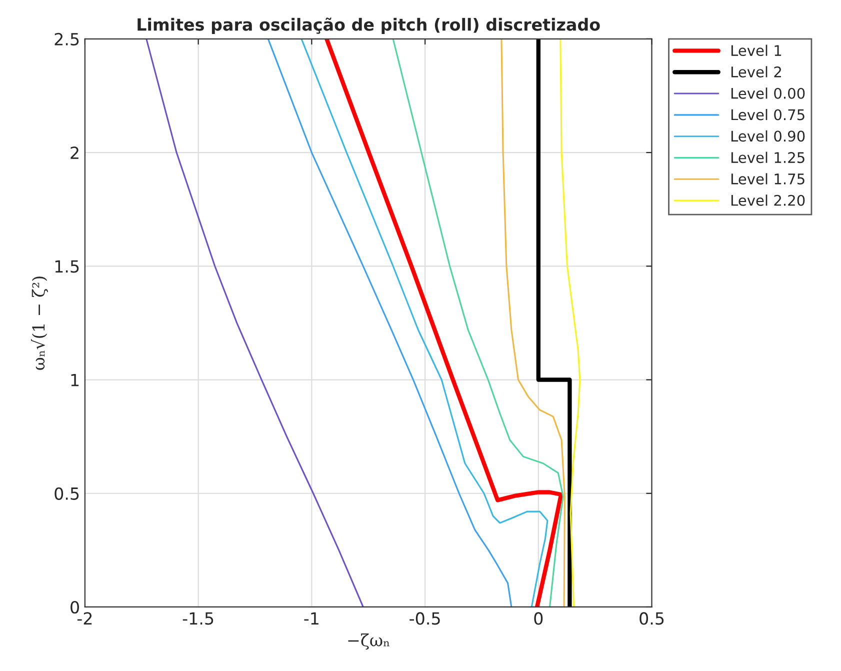 This screenshot has width=841, height=671. Describe the element at coordinates (768, 93) in the screenshot. I see `legend-label: Level 0.00` at that location.